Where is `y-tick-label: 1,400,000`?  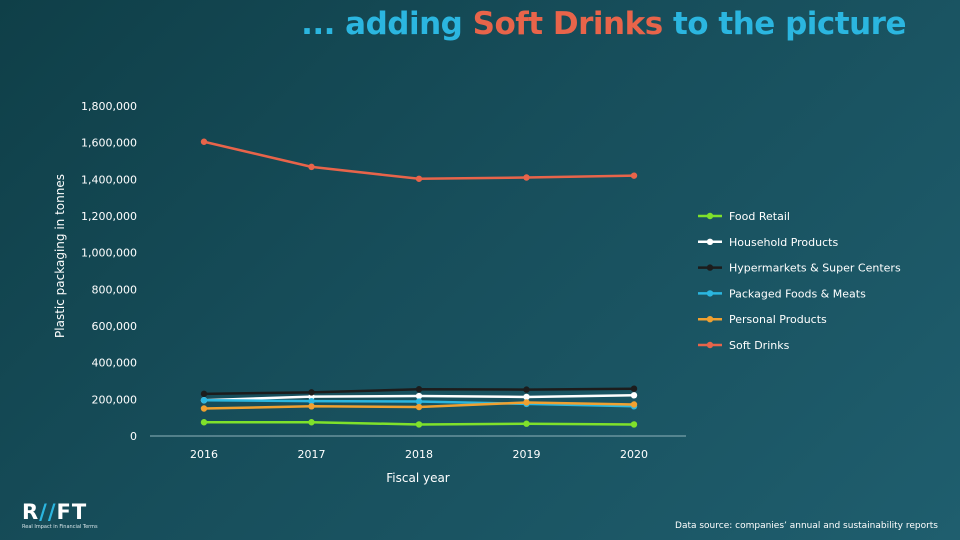
y-tick-label: 1,400,000 is located at coordinates (109, 179).